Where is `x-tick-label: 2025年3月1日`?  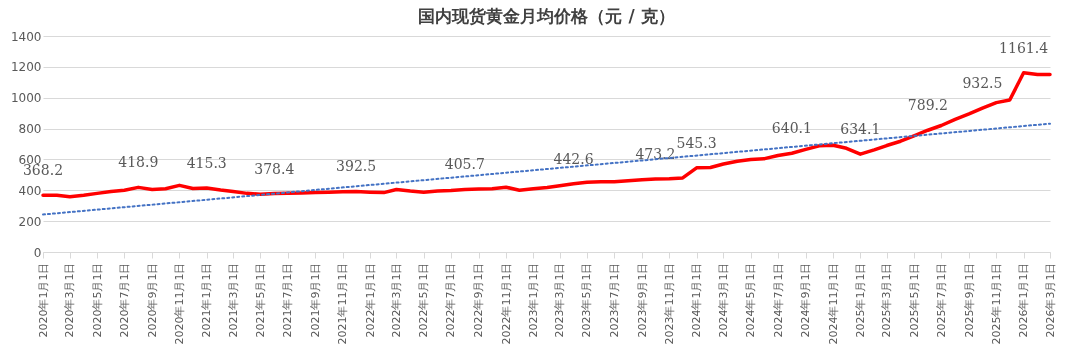
x-tick-label: 2025年3月1日 is located at coordinates (887, 300).